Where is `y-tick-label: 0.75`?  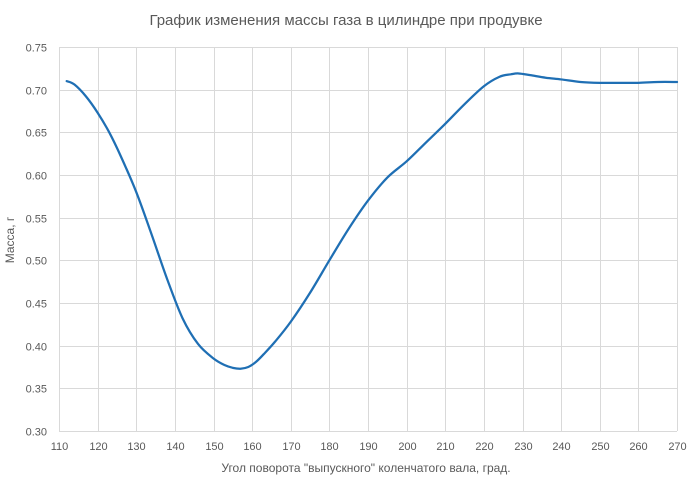
y-tick-label: 0.75 is located at coordinates (36, 49).